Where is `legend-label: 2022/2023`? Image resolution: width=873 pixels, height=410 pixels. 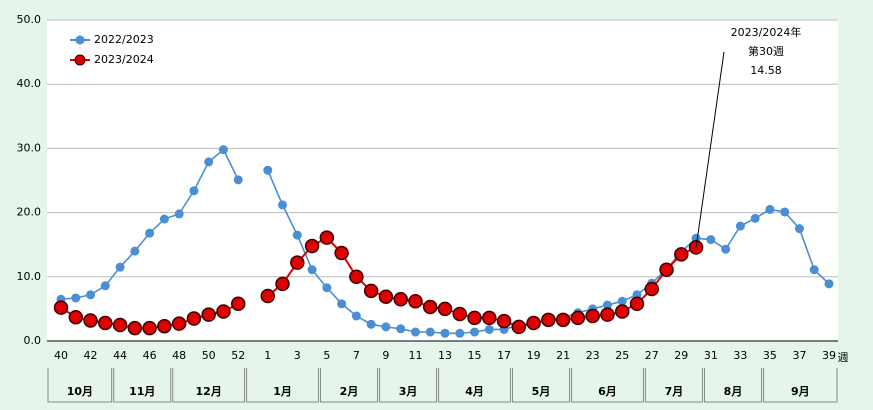 legend-label: 2022/2023 is located at coordinates (124, 39).